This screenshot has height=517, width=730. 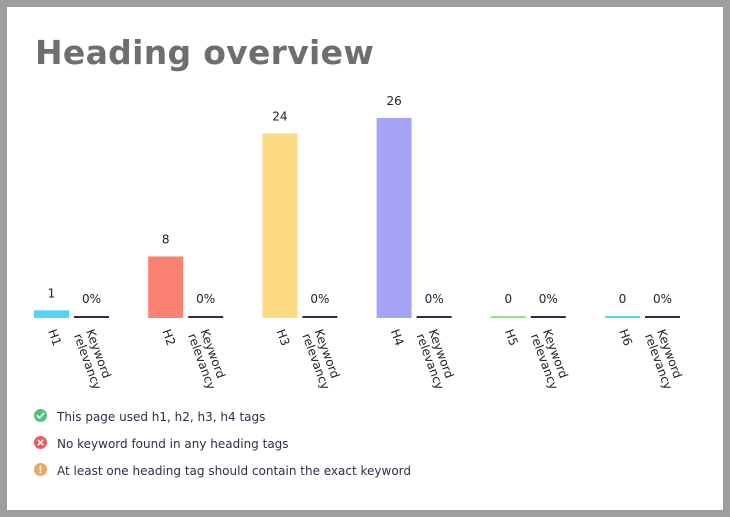 What do you see at coordinates (161, 417) in the screenshot?
I see `note-text: This page used h1, h2, h3, h4 tags` at bounding box center [161, 417].